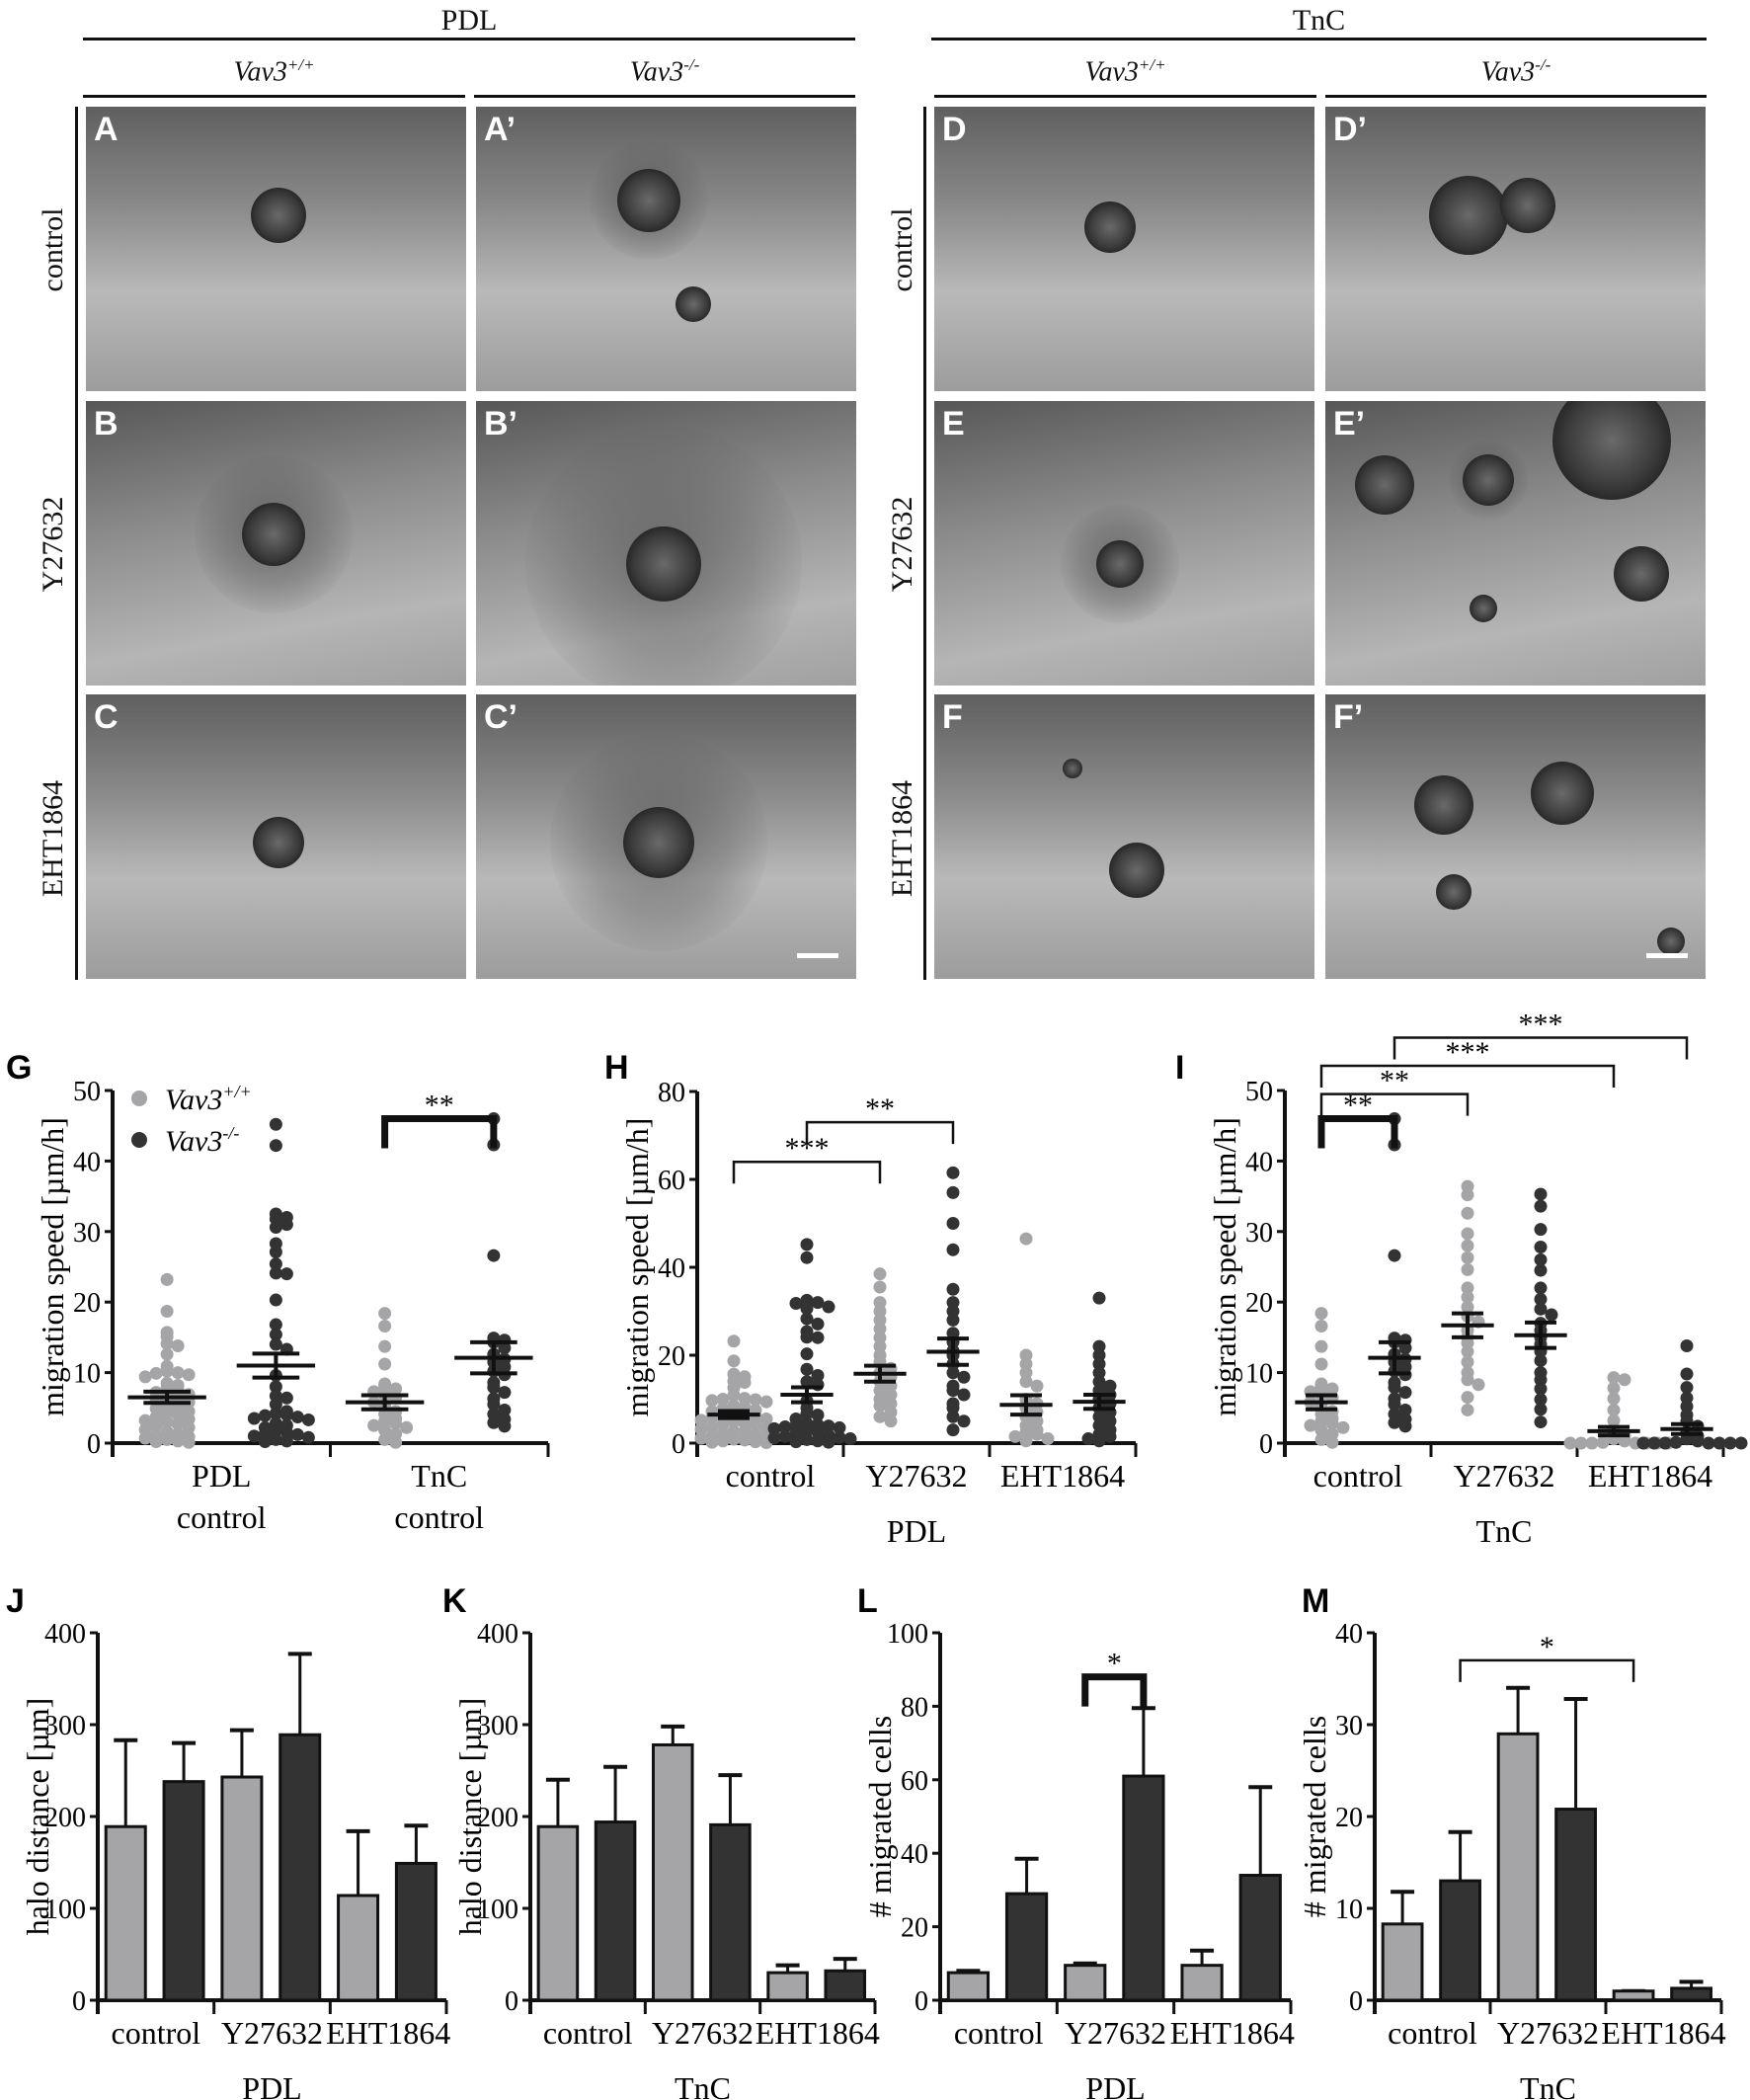  What do you see at coordinates (955, 129) in the screenshot?
I see `panel-label: D` at bounding box center [955, 129].